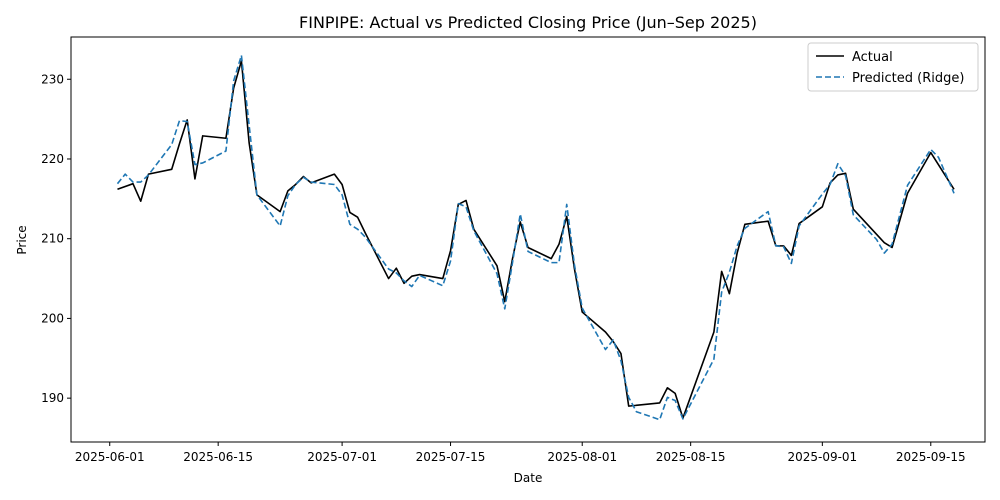  What do you see at coordinates (451, 457) in the screenshot?
I see `x-tick-label: 2025-07-15` at bounding box center [451, 457].